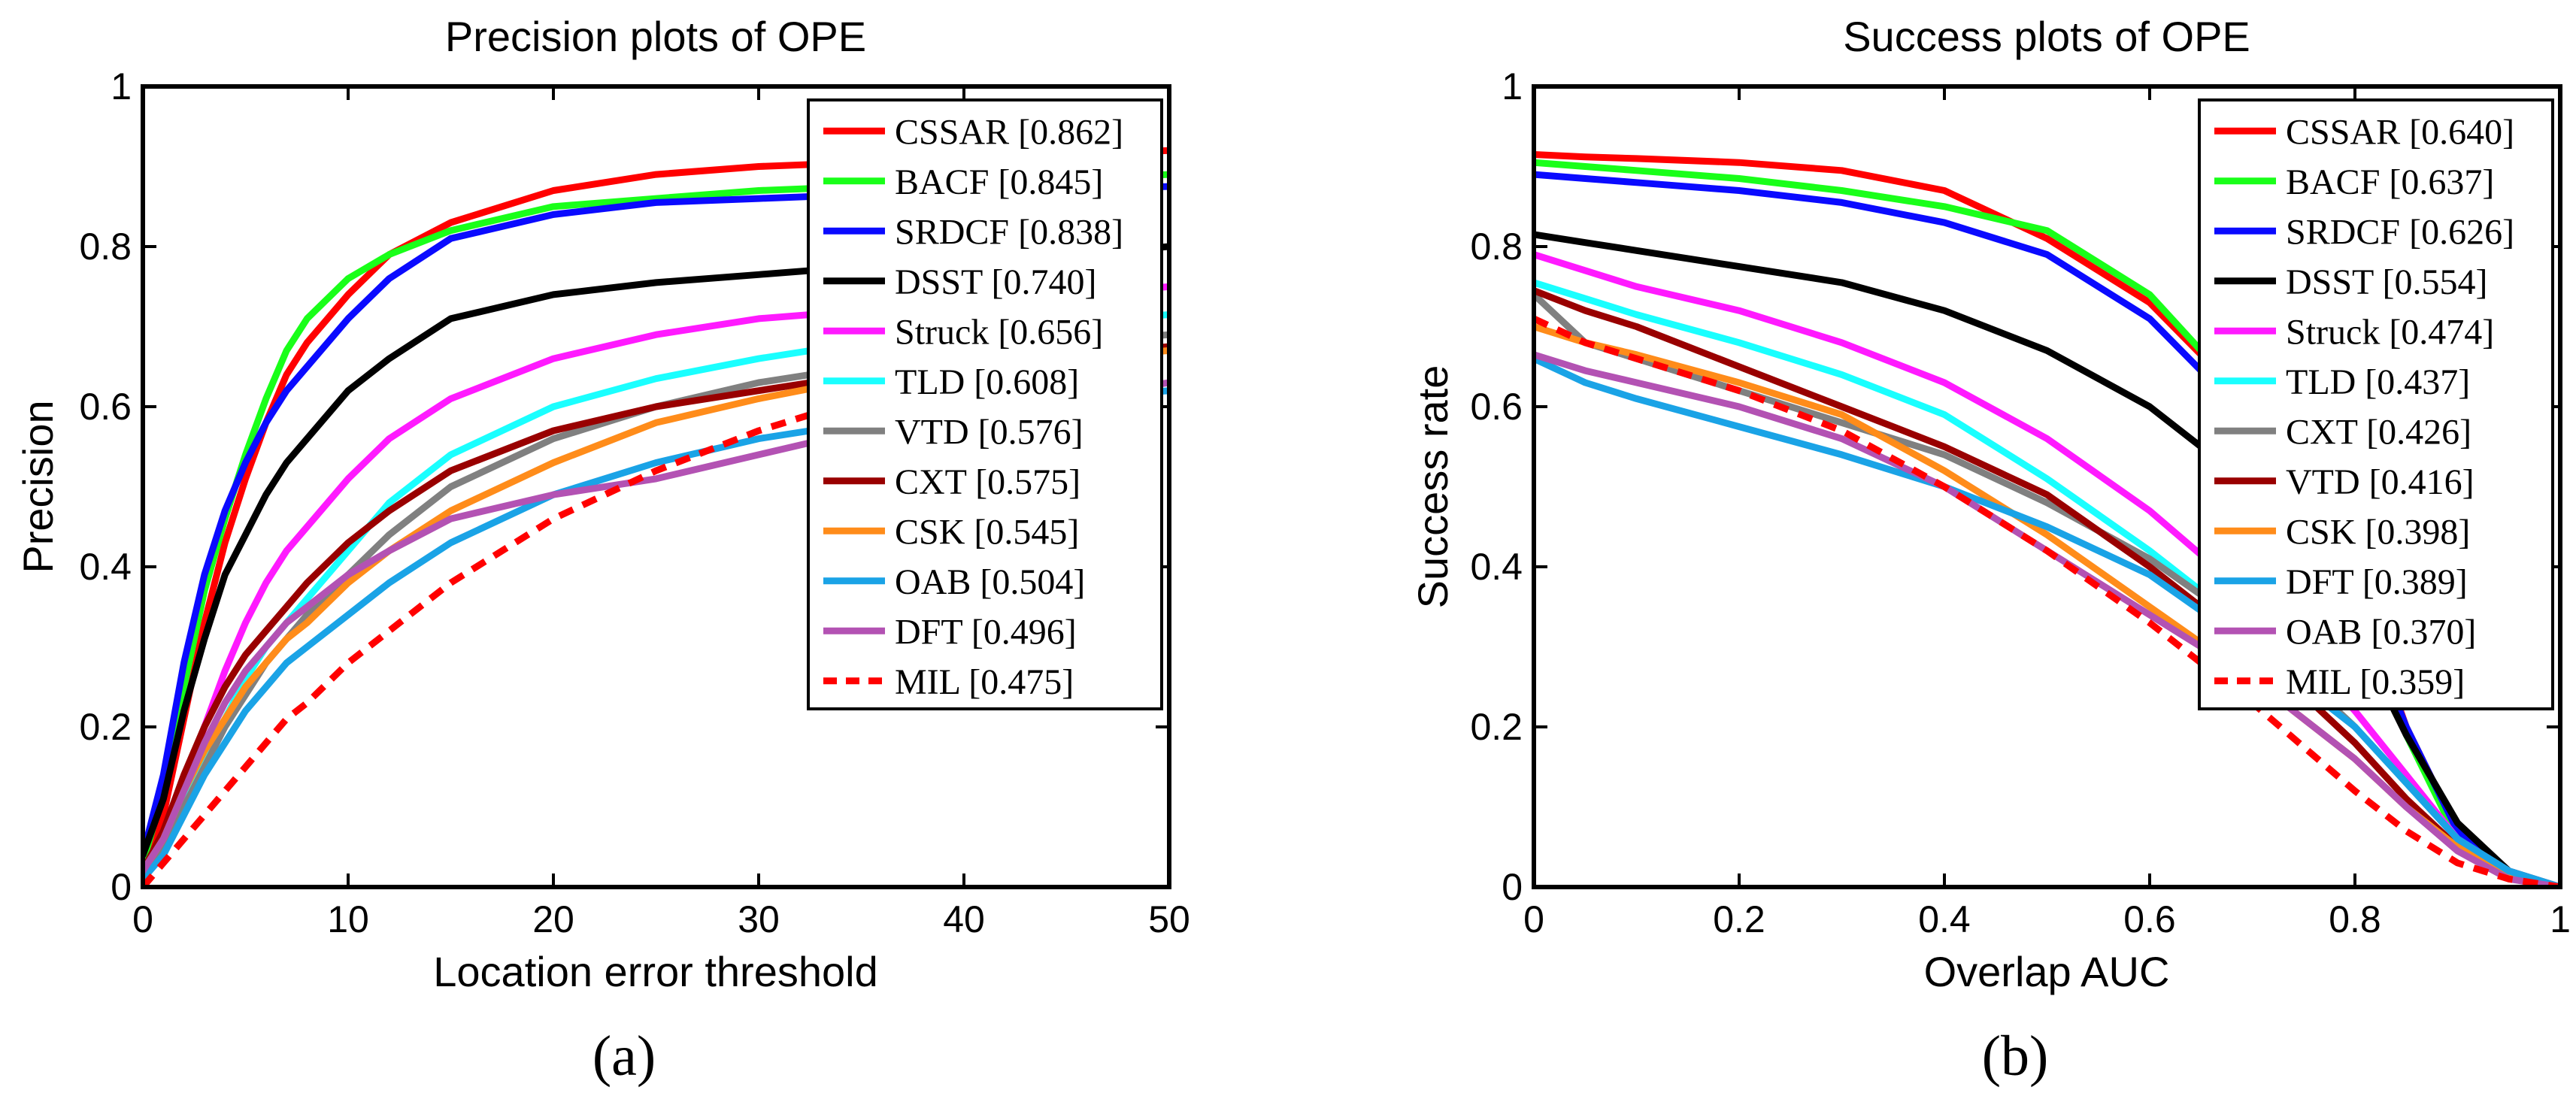 This screenshot has width=2576, height=1093. Describe the element at coordinates (986, 632) in the screenshot. I see `legend-label-dft: DFT [0.496]` at that location.